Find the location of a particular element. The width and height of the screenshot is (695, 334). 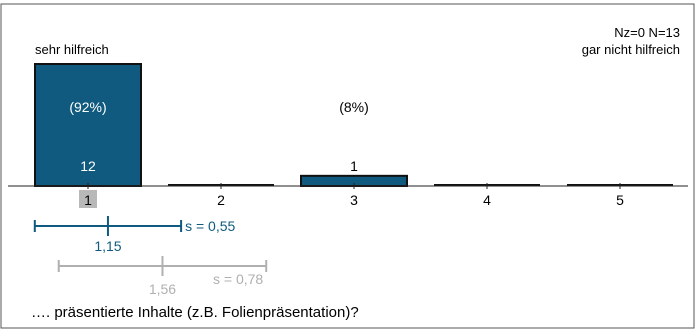

x-tick-label-3: 3 is located at coordinates (354, 200).